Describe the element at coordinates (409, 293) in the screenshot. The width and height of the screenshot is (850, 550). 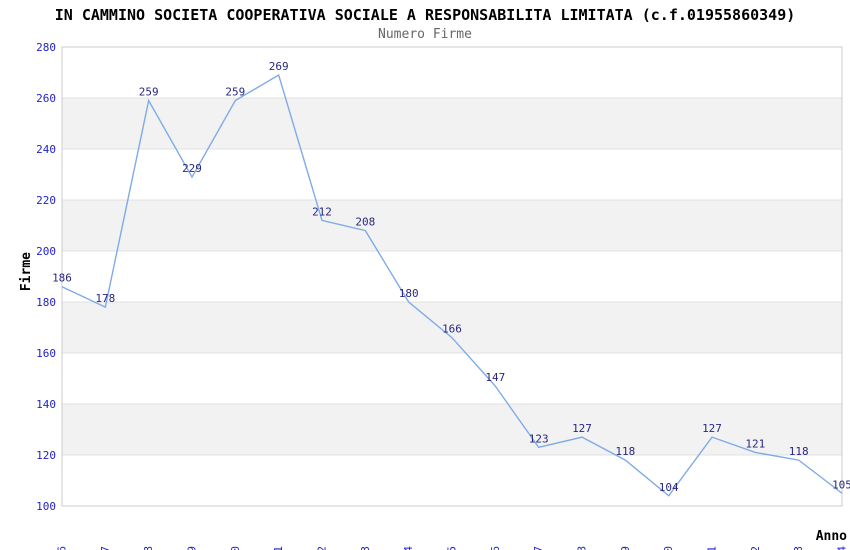
I see `data-point-label: 180` at that location.